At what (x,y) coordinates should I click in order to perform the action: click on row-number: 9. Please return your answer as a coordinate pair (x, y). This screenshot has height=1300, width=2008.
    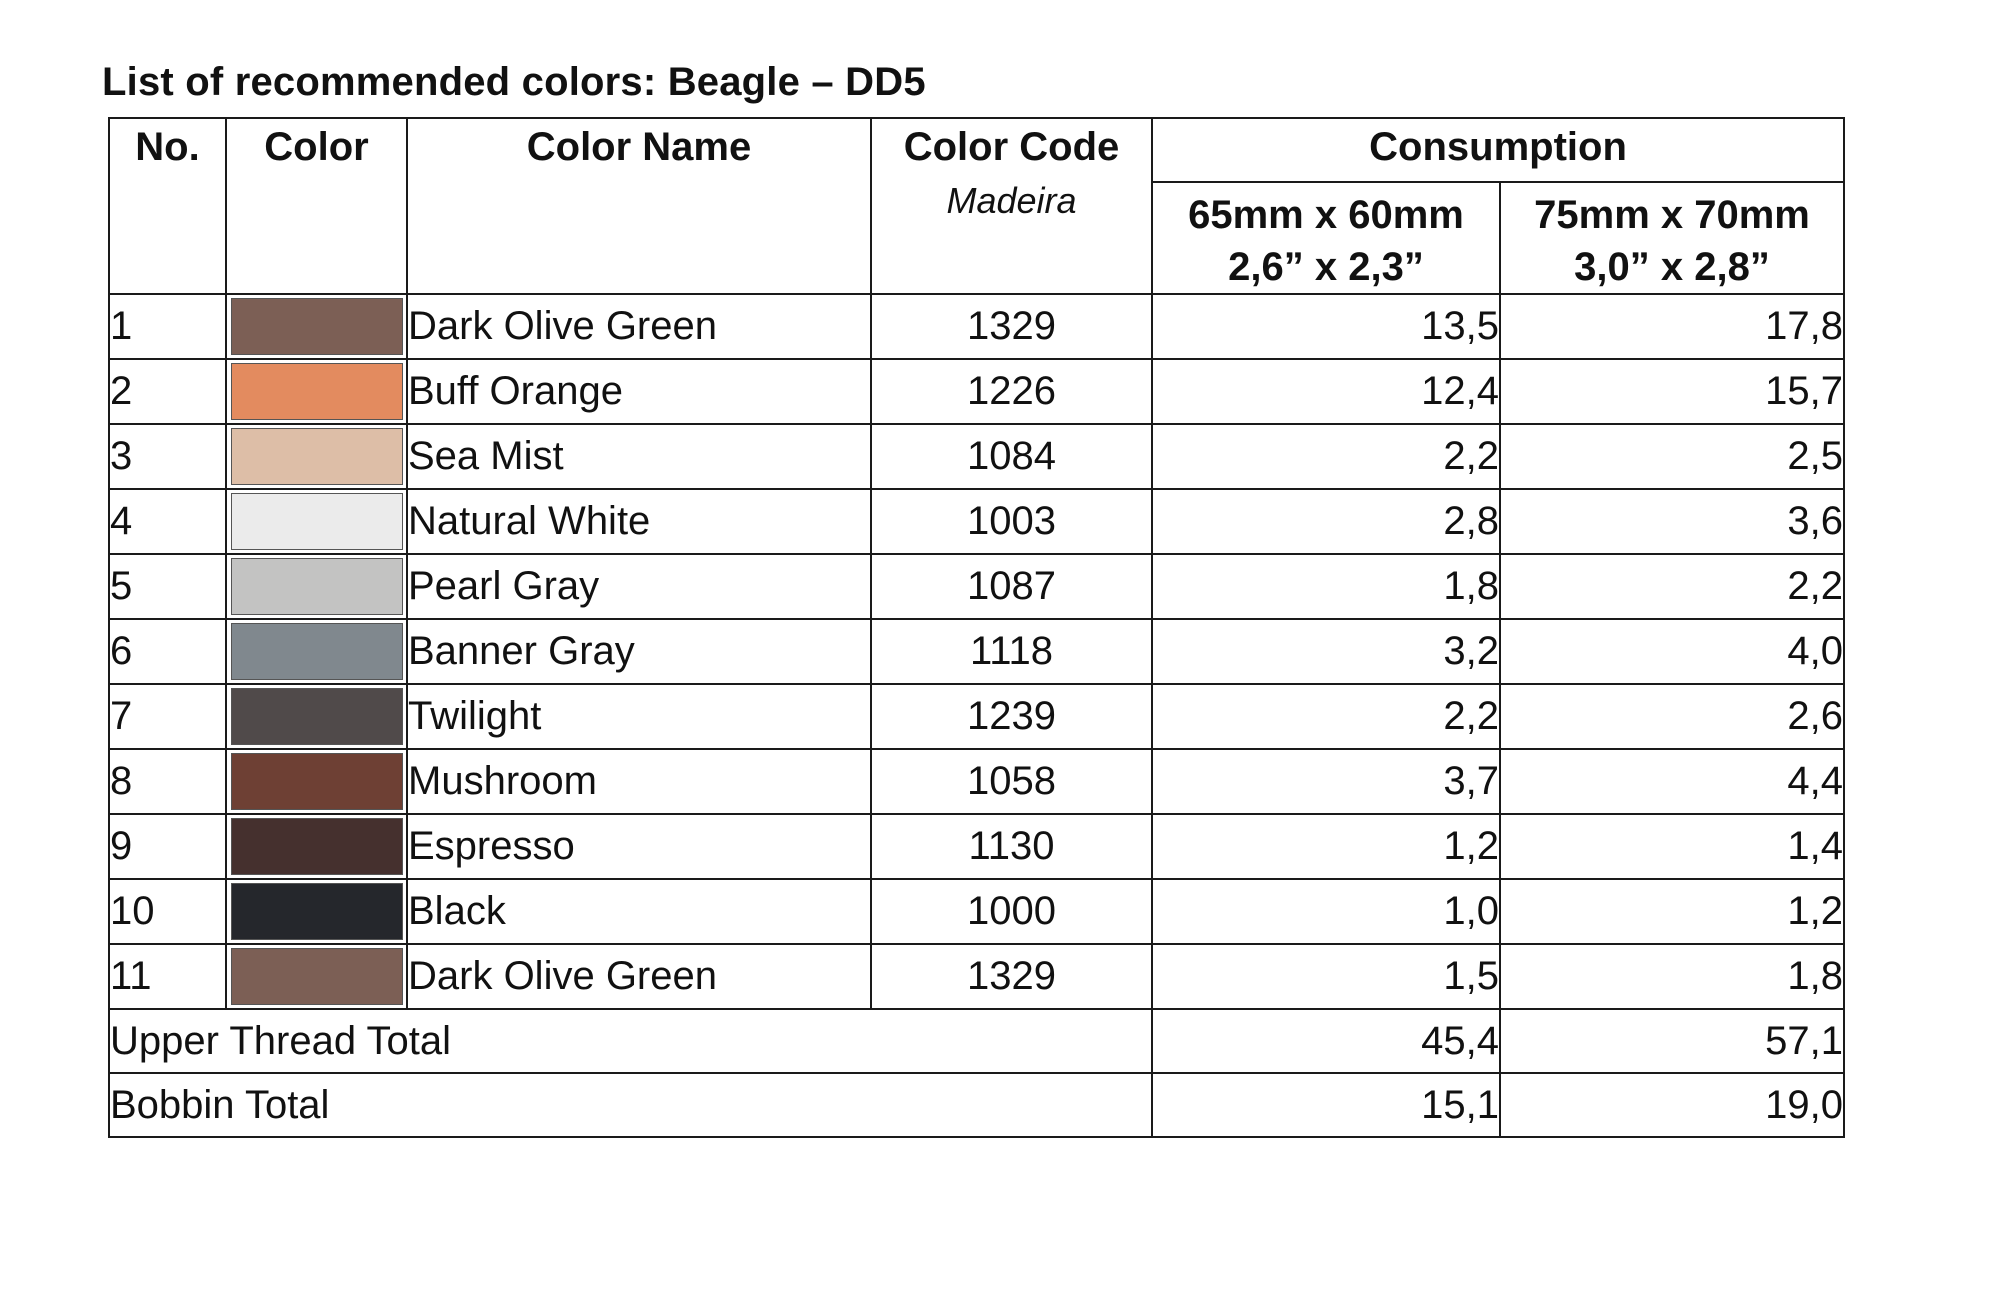
    Looking at the image, I should click on (167, 846).